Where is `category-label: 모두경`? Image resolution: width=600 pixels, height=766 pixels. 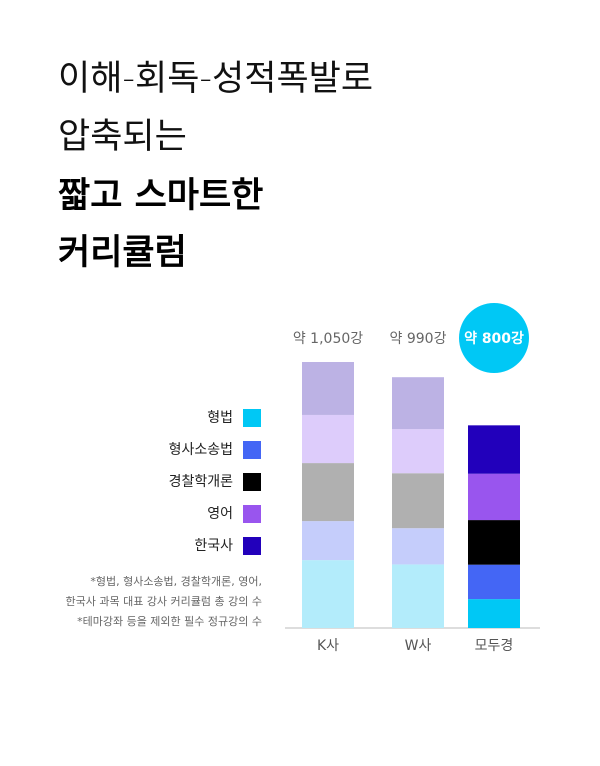
category-label: 모두경 is located at coordinates (494, 646).